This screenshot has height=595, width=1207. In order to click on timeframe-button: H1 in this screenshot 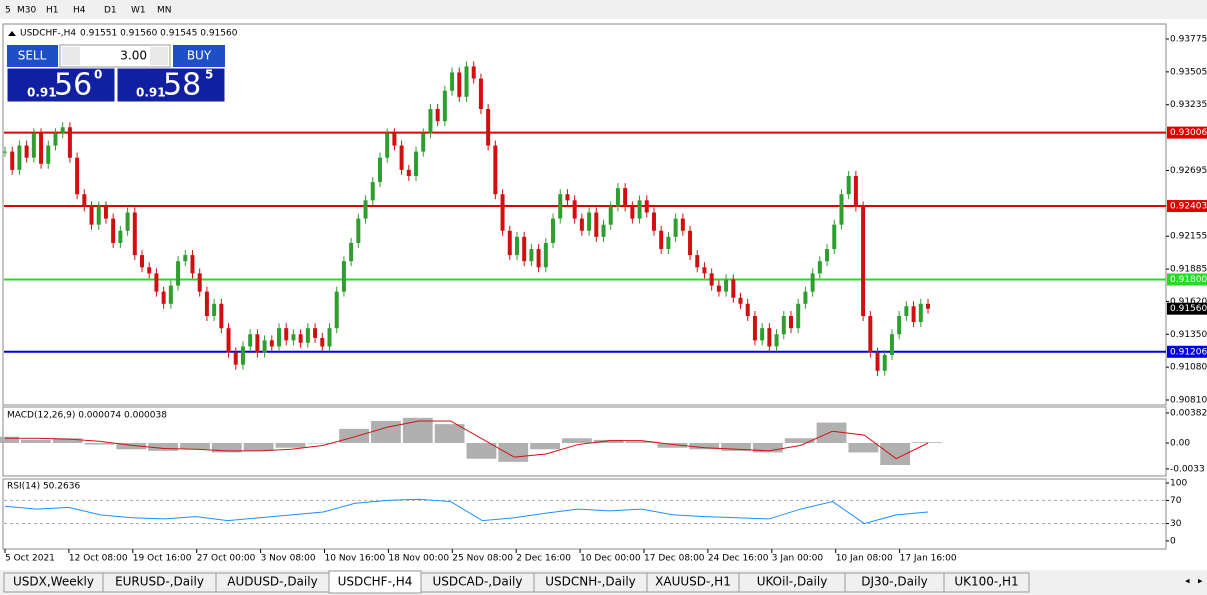, I will do `click(52, 11)`.